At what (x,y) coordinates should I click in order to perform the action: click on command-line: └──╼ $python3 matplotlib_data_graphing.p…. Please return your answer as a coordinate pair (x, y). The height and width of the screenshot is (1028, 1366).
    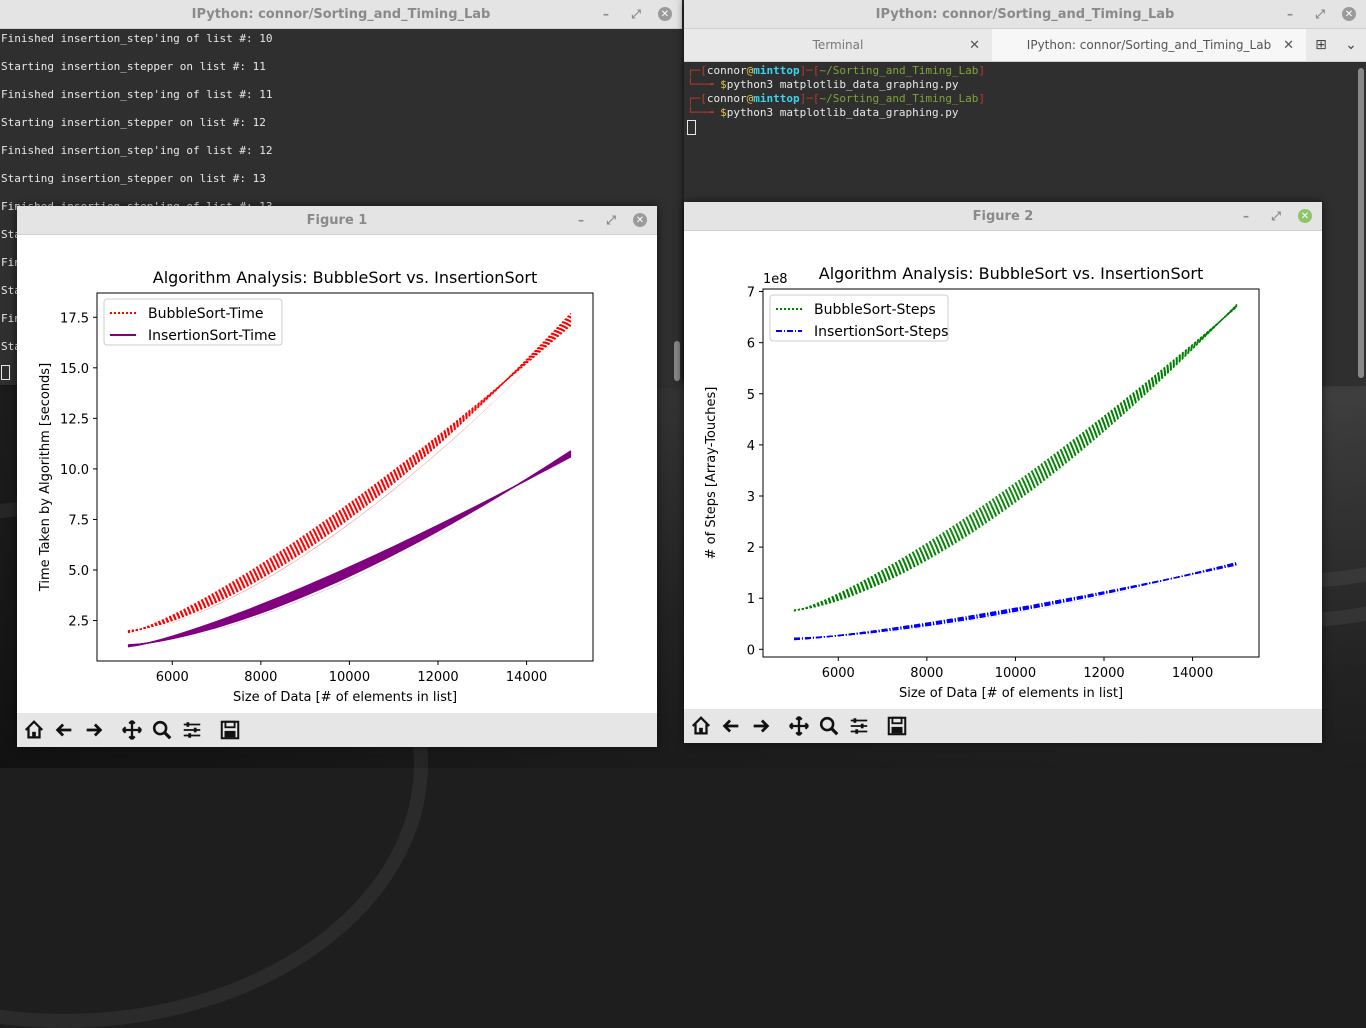
    Looking at the image, I should click on (823, 84).